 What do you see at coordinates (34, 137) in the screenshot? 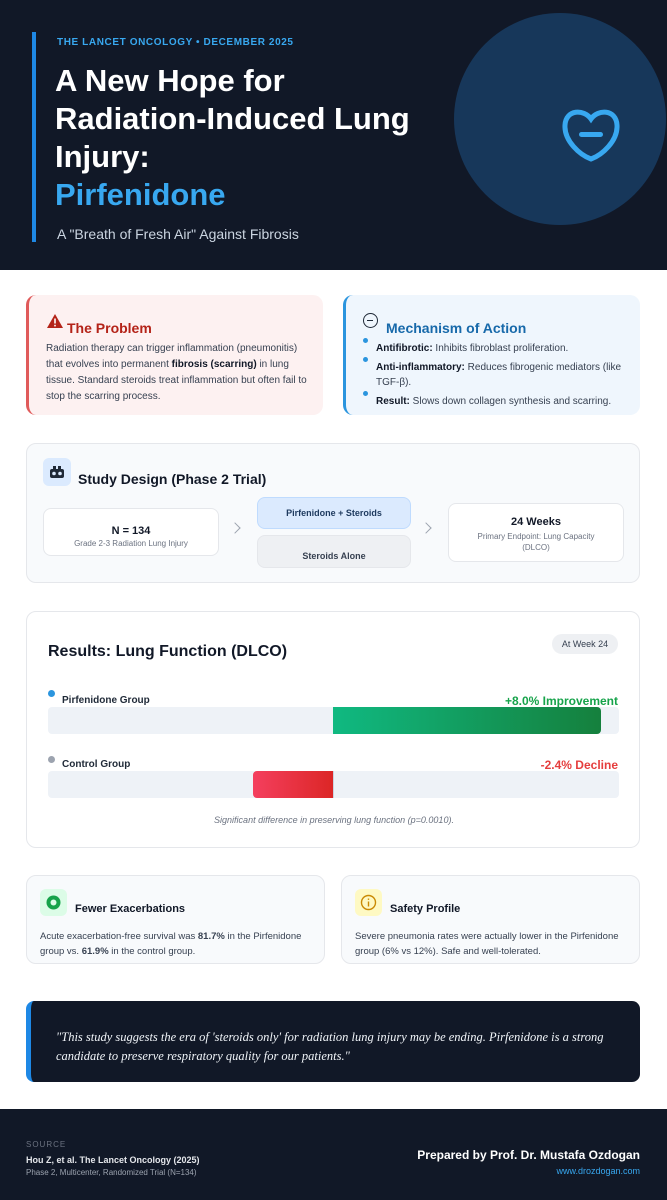
I see `header-accent-bar` at bounding box center [34, 137].